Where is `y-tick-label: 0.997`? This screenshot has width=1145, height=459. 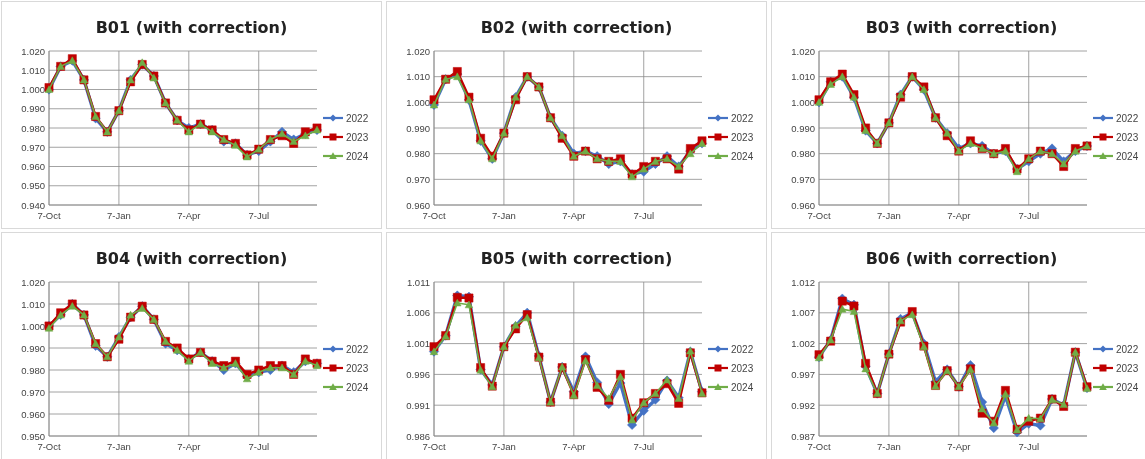
y-tick-label: 0.997 is located at coordinates (803, 374).